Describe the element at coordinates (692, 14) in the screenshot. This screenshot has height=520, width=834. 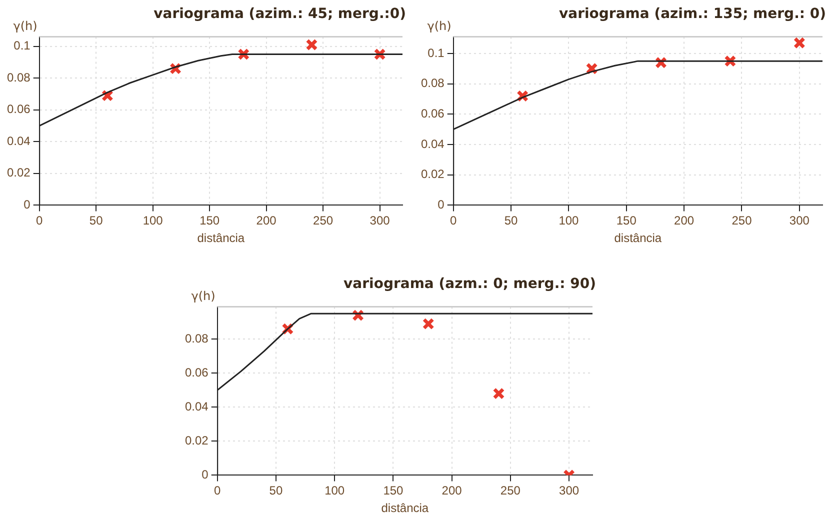
I see `chart-title: variograma (azim.: 135; merg.: 0)` at that location.